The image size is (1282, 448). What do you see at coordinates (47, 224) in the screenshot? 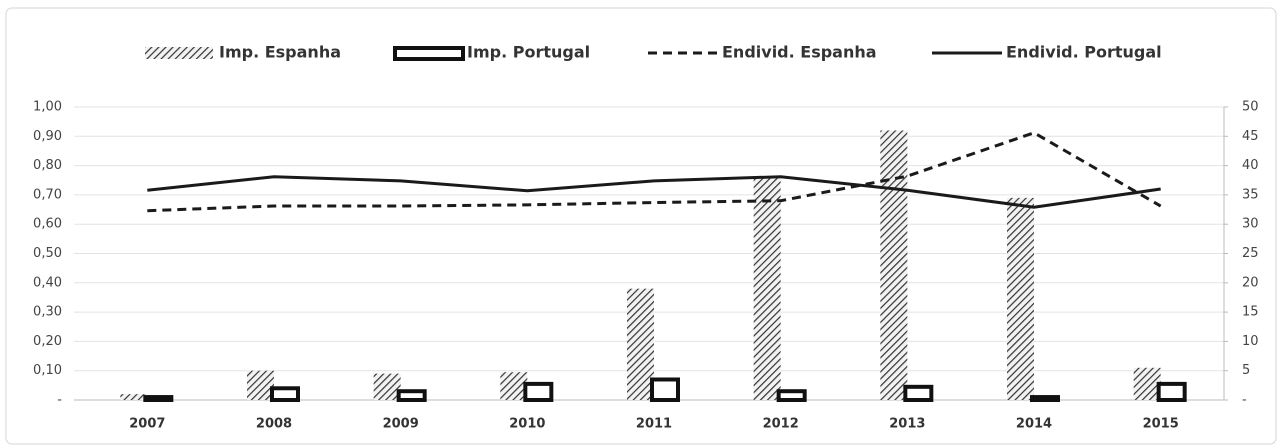
I see `y-tick-label: 0,60` at bounding box center [47, 224].